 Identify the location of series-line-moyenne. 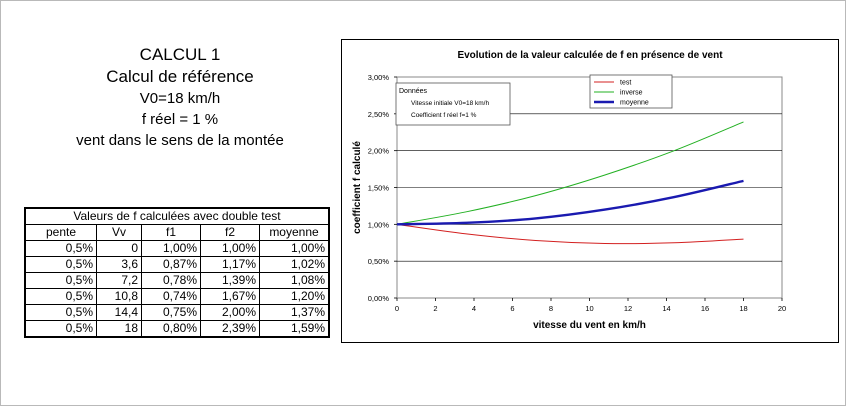
(570, 202).